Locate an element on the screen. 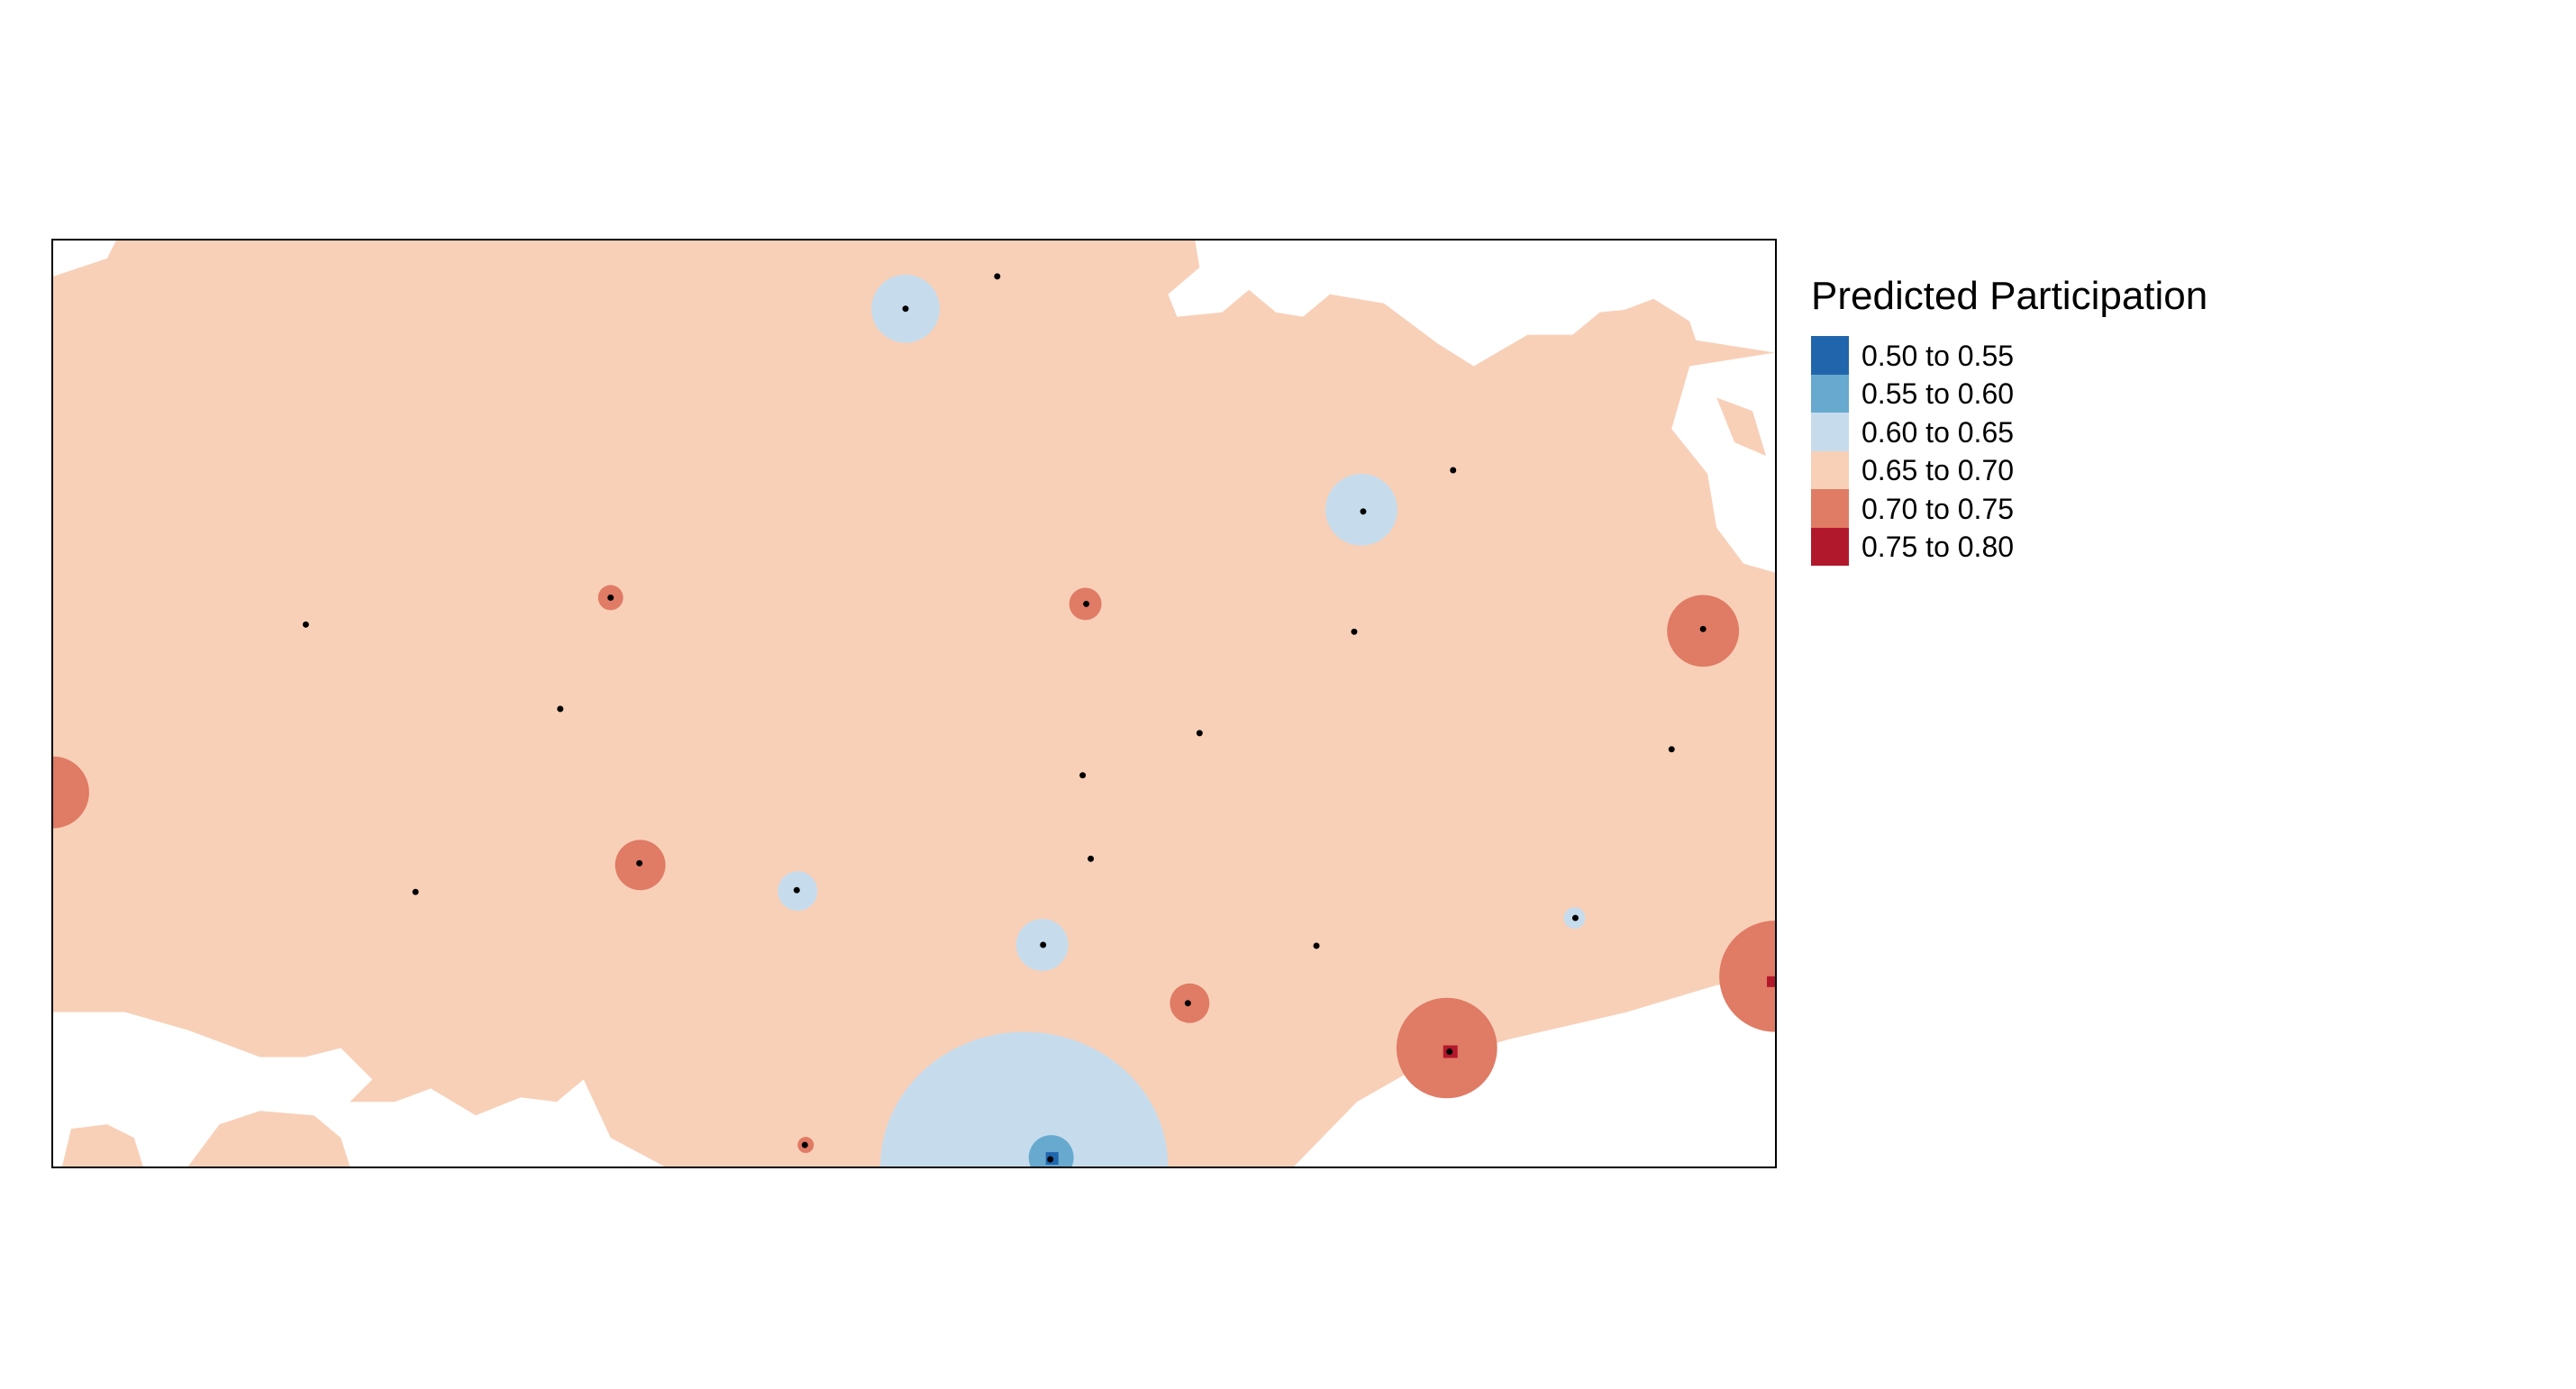 The width and height of the screenshot is (2576, 1389). legend-label: 0.75 to 0.80 is located at coordinates (1938, 548).